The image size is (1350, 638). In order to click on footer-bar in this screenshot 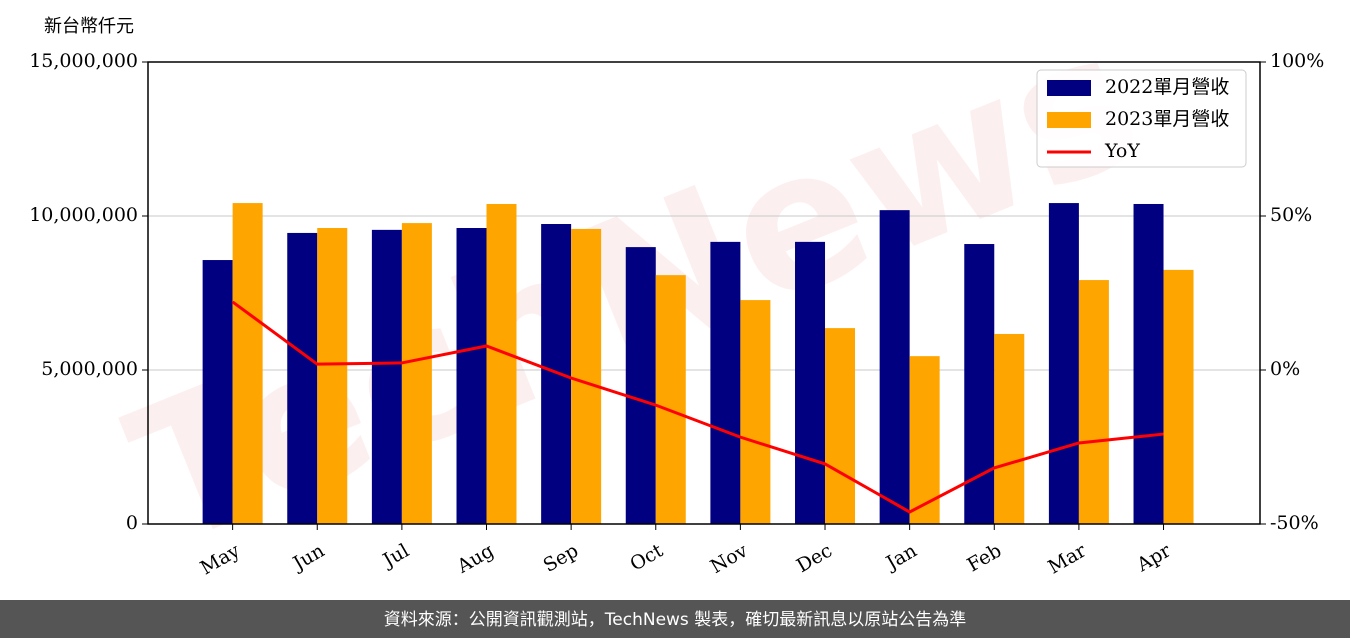, I will do `click(675, 619)`.